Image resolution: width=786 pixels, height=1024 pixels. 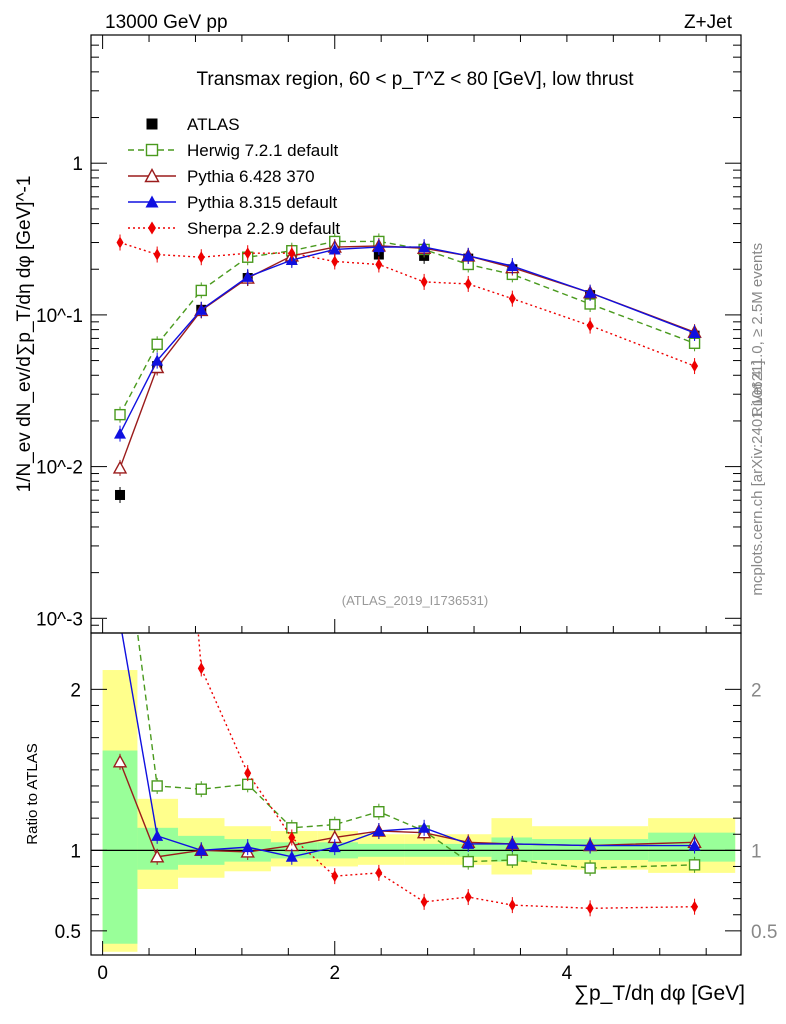 What do you see at coordinates (659, 993) in the screenshot?
I see `x-axis-label: ∑p_T/dη dφ [GeV]` at bounding box center [659, 993].